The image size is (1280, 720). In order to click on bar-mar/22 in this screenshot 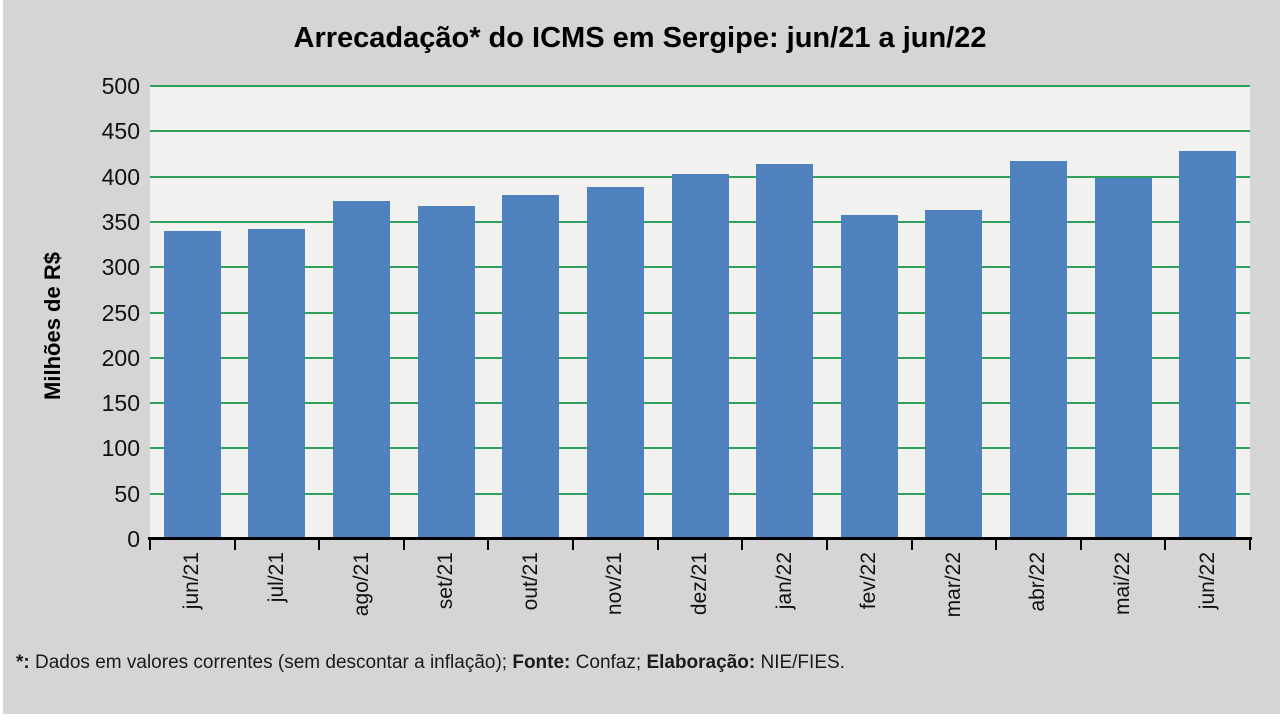, I will do `click(954, 374)`.